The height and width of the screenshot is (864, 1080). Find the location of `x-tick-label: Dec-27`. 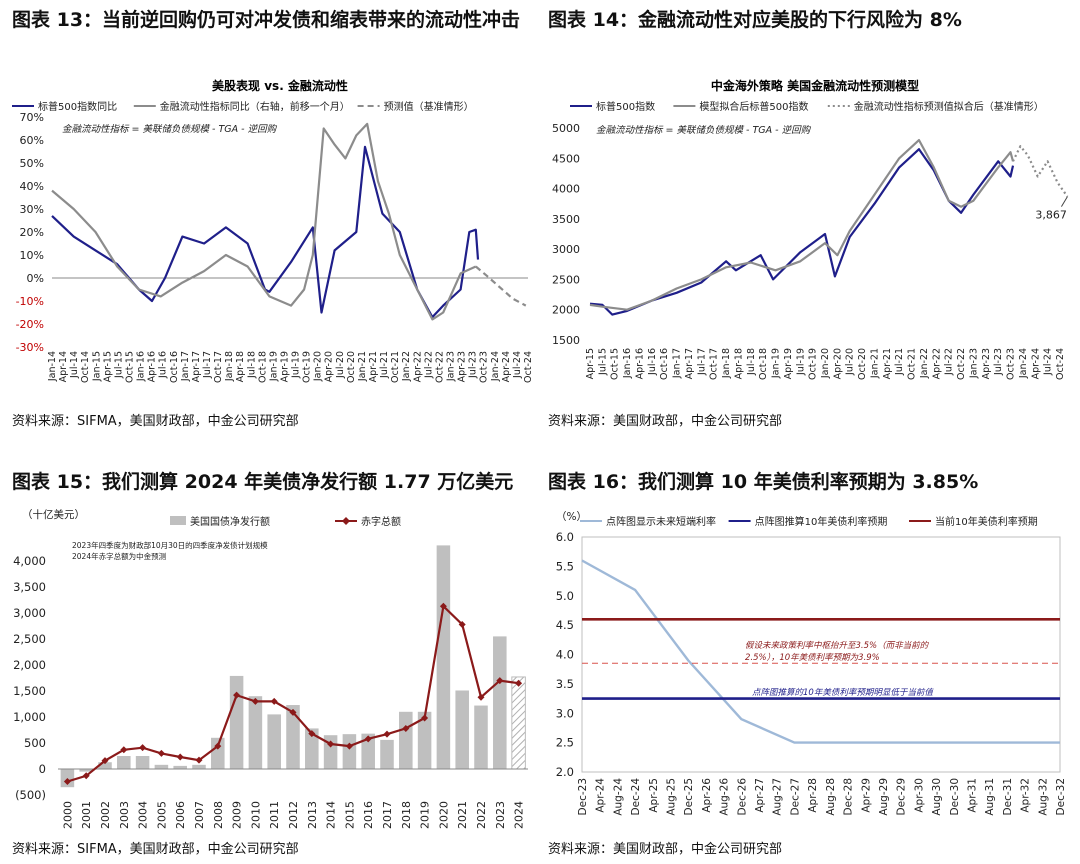

x-tick-label: Dec-27 is located at coordinates (795, 796).